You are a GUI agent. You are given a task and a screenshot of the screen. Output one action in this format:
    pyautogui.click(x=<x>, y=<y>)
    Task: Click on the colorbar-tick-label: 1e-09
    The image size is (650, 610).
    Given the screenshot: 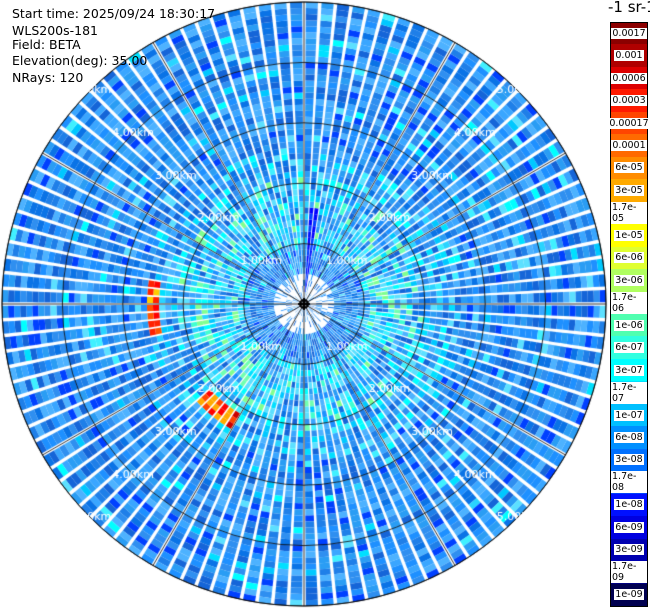 What is the action you would take?
    pyautogui.click(x=629, y=595)
    